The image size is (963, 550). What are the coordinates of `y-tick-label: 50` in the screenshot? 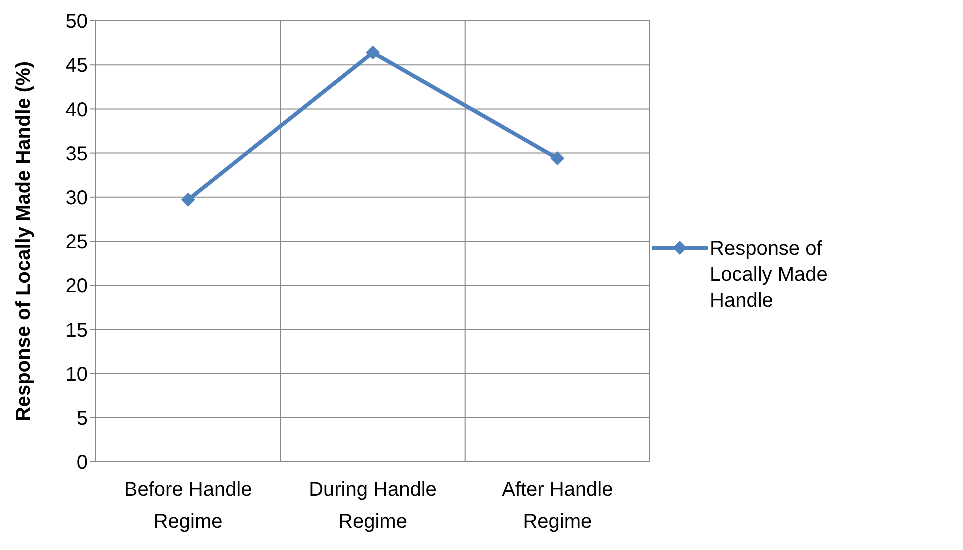 It's located at (77, 22).